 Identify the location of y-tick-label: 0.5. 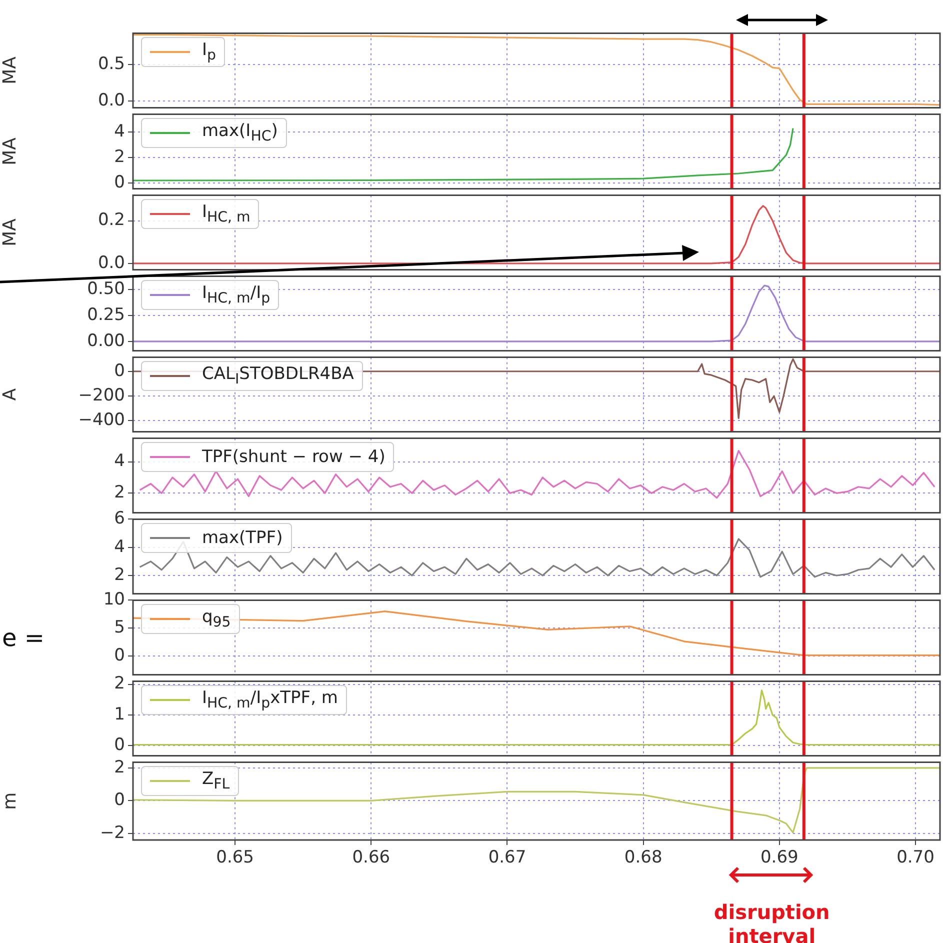
(111, 64).